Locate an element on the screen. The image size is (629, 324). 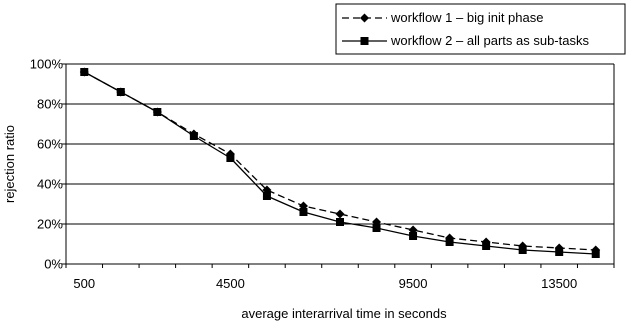
legend-item-workflow-1: workflow 1 – big init phase is located at coordinates (442, 17).